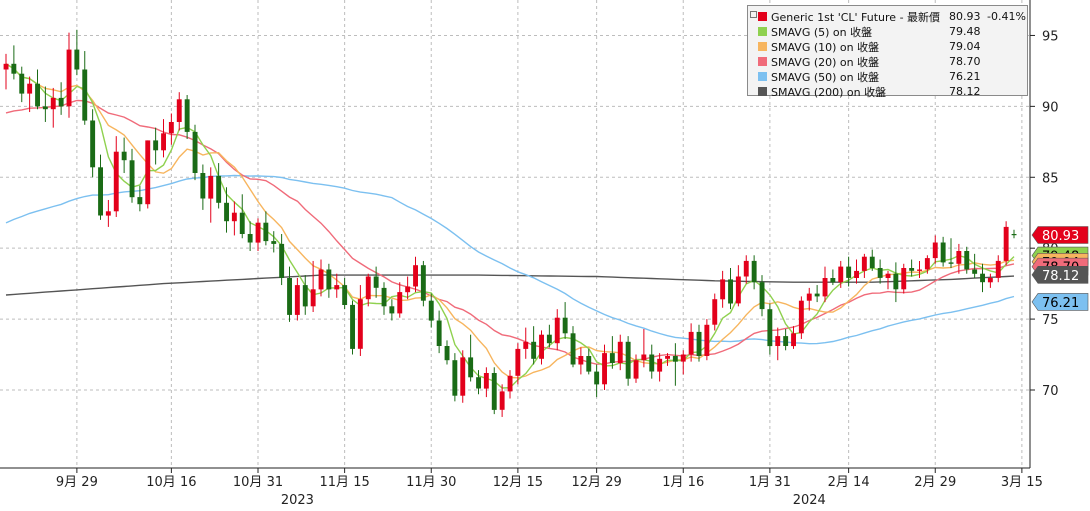 The width and height of the screenshot is (1090, 511). I want to click on price-badge-shape, so click(1060, 235).